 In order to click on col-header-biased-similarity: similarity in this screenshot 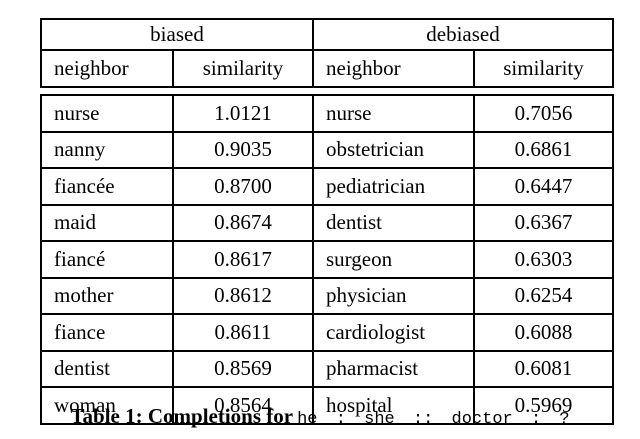, I will do `click(243, 68)`.